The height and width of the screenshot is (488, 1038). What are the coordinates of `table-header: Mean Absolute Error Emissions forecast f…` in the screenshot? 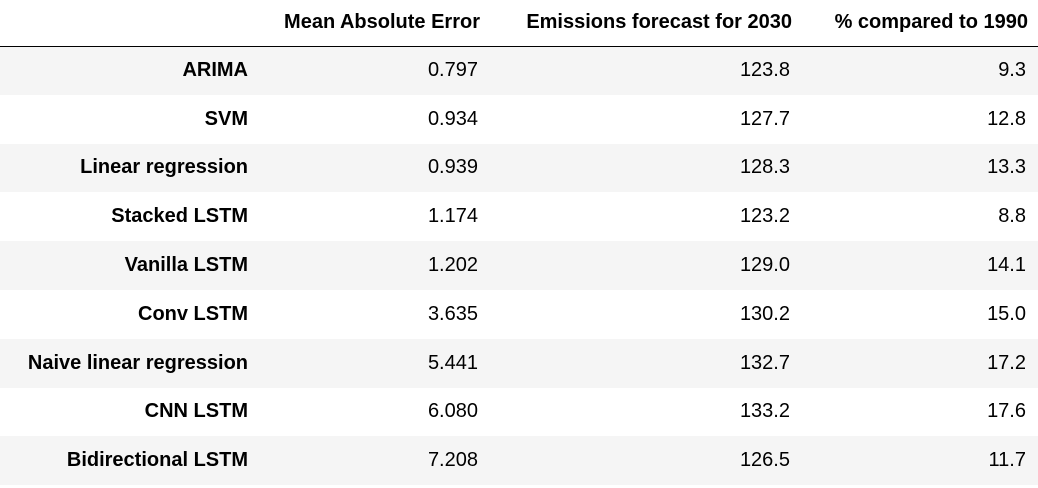 It's located at (519, 23).